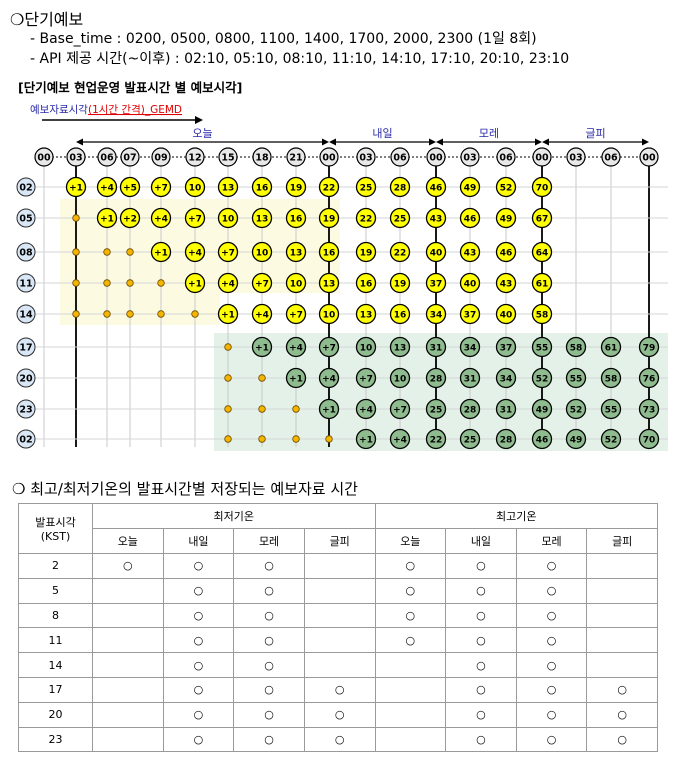  I want to click on day-column-header: 오늘, so click(410, 541).